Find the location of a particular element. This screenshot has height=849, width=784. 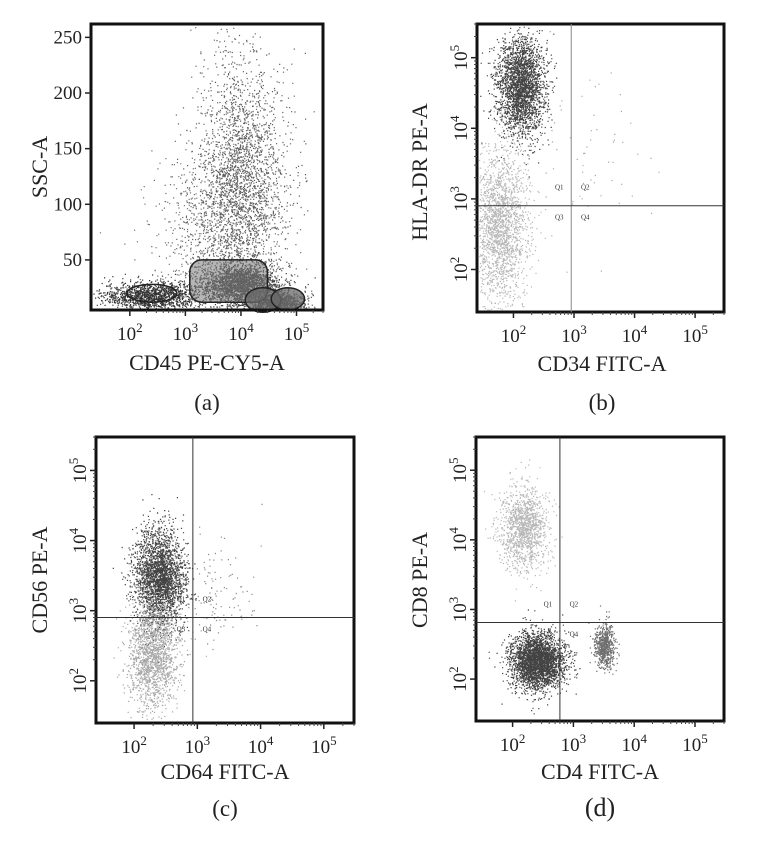

panel-c-y-ticks: 10² 10³ 10⁴ 10⁵ is located at coordinates (81, 565).